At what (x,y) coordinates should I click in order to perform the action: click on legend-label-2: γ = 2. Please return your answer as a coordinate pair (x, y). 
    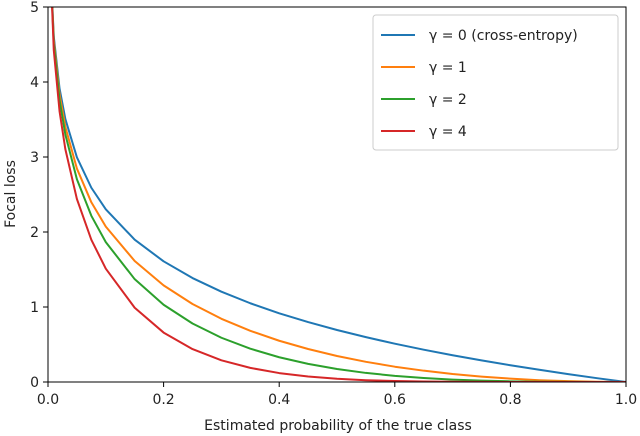
    Looking at the image, I should click on (448, 100).